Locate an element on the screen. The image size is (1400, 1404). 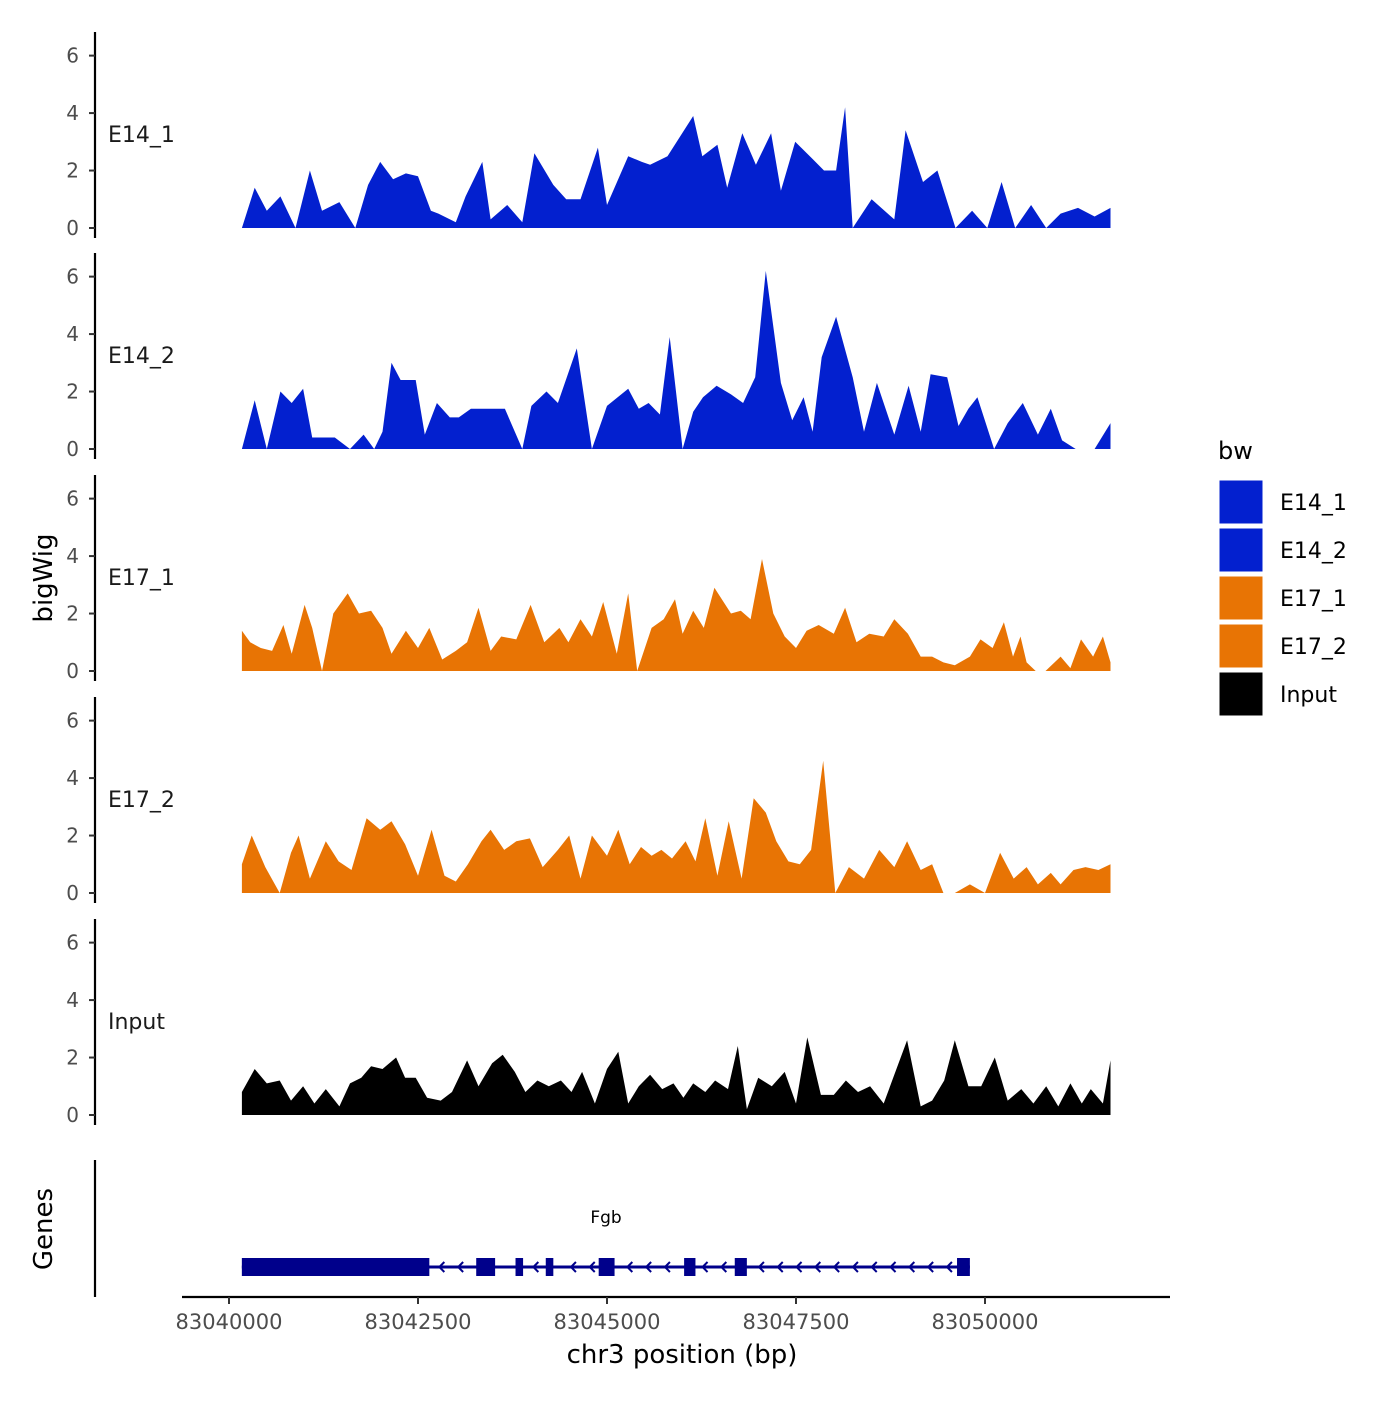
legend-title: bw is located at coordinates (1235, 451).